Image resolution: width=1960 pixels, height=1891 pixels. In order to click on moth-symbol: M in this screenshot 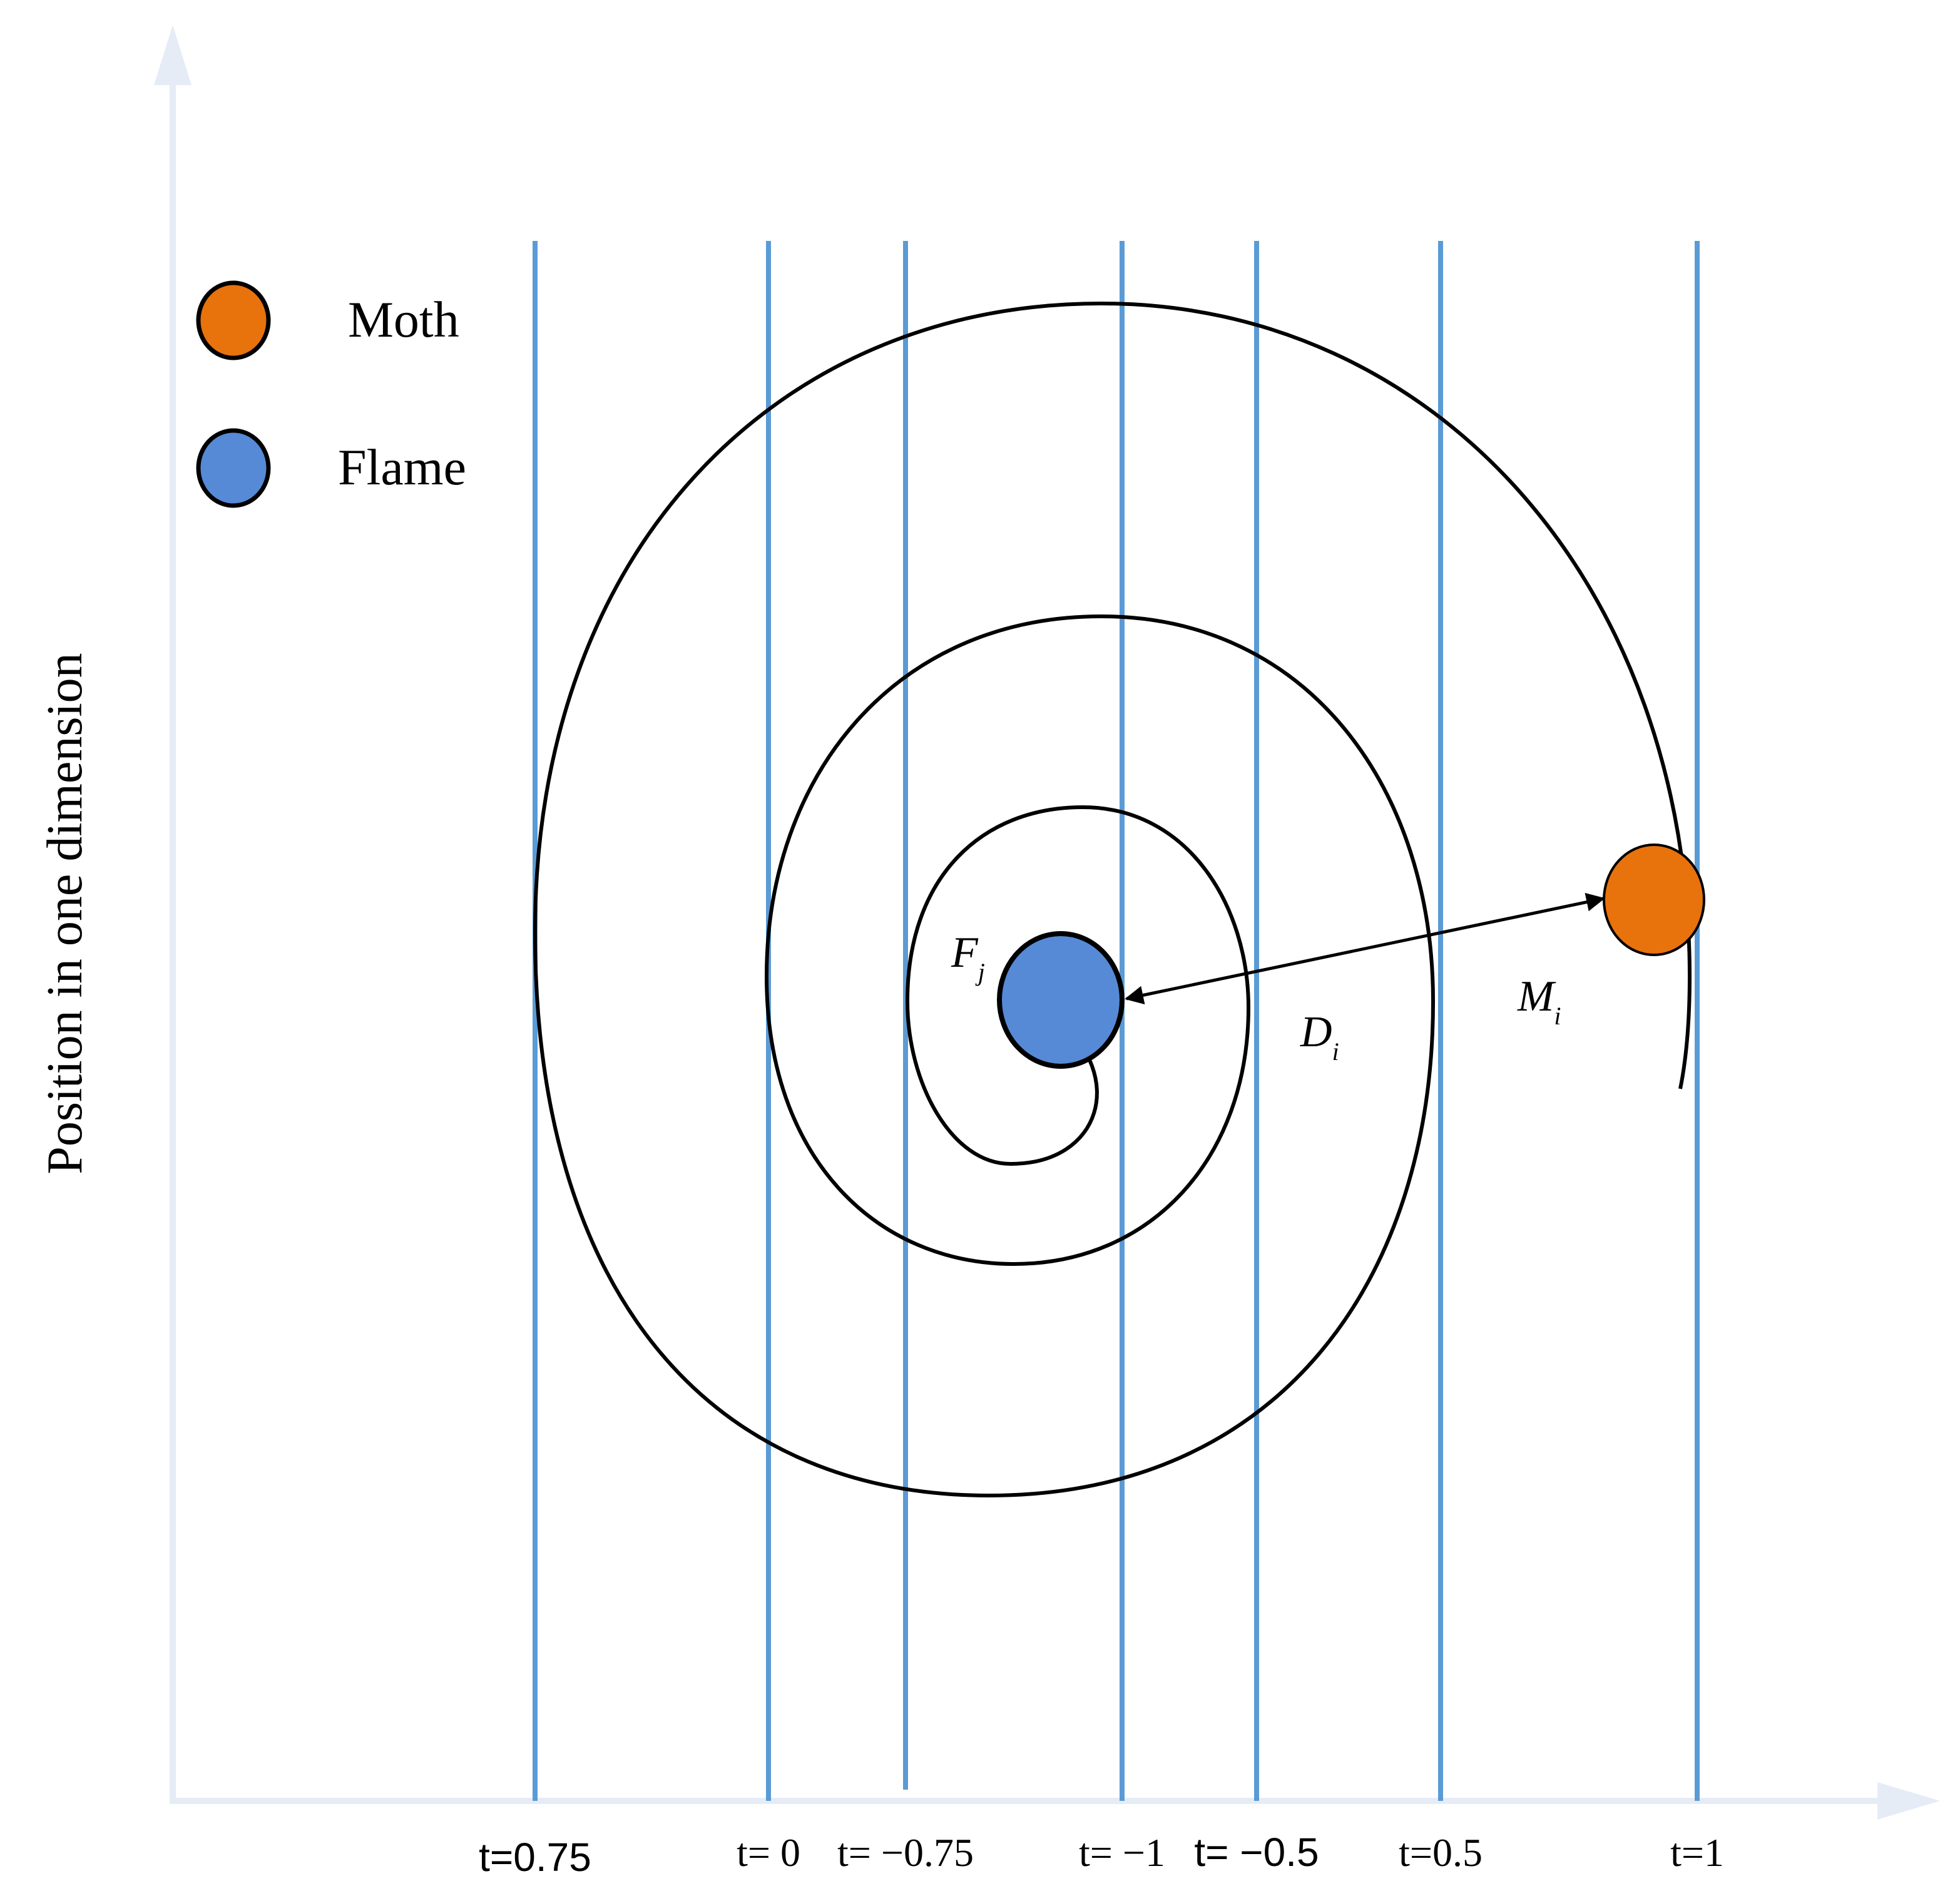, I will do `click(1537, 996)`.